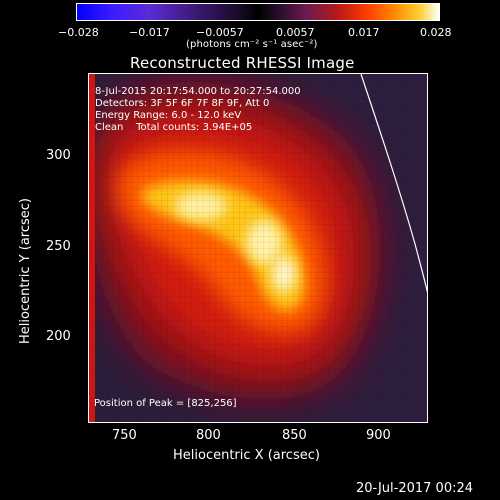 This screenshot has width=500, height=500. What do you see at coordinates (378, 435) in the screenshot?
I see `x-tick: 900` at bounding box center [378, 435].